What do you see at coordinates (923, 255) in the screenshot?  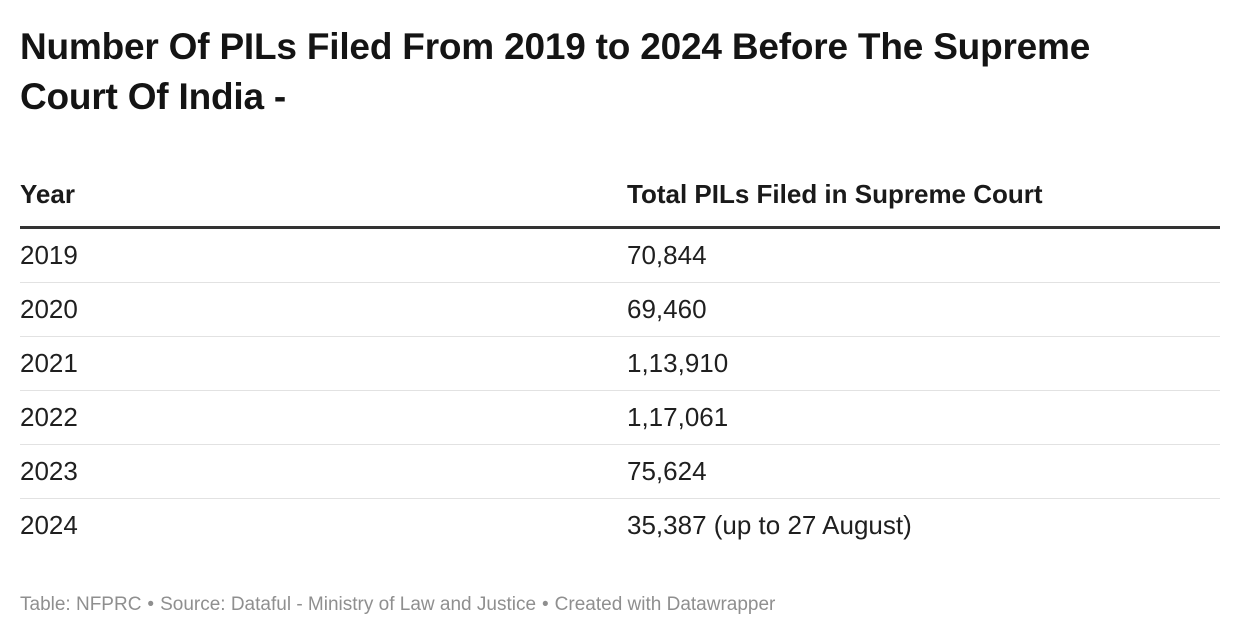 I see `total-pils-cell: 70,844` at bounding box center [923, 255].